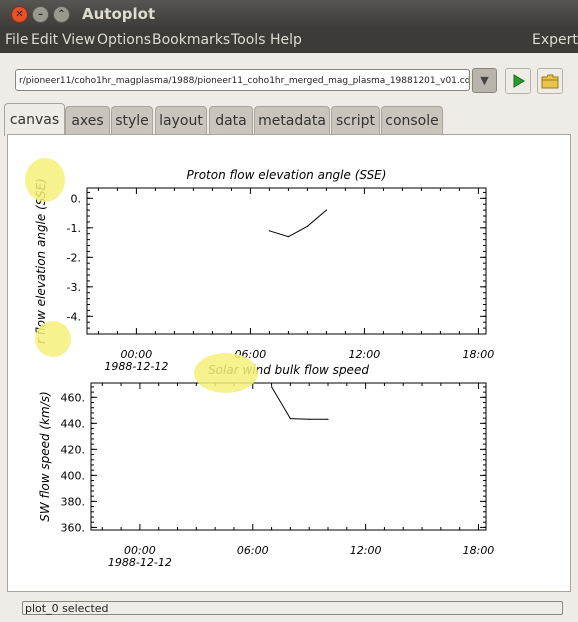 This screenshot has width=578, height=622. I want to click on plot-go-button, so click(518, 81).